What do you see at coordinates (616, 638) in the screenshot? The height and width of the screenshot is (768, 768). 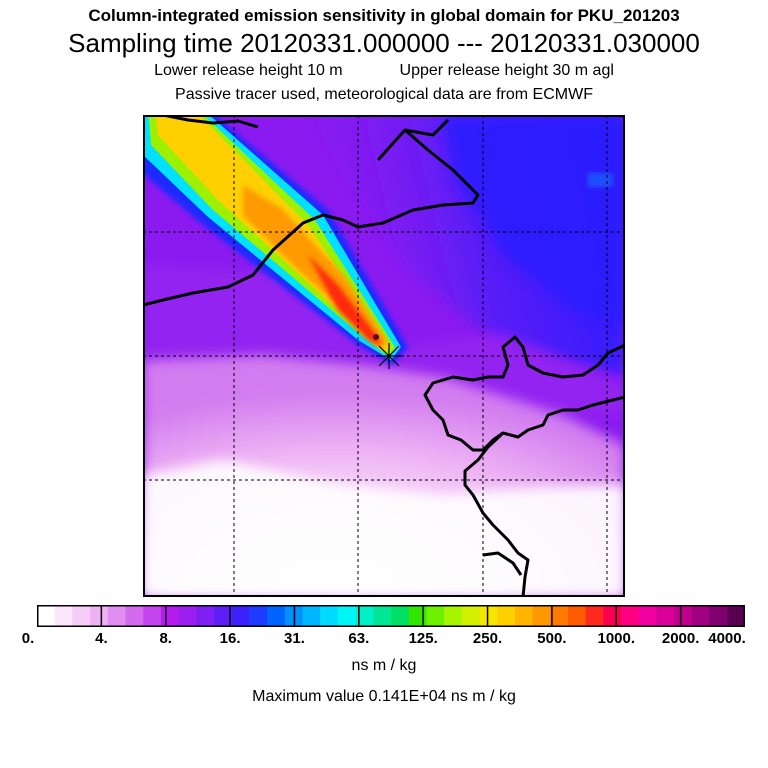 I see `color-scale-tick-label: 1000.` at bounding box center [616, 638].